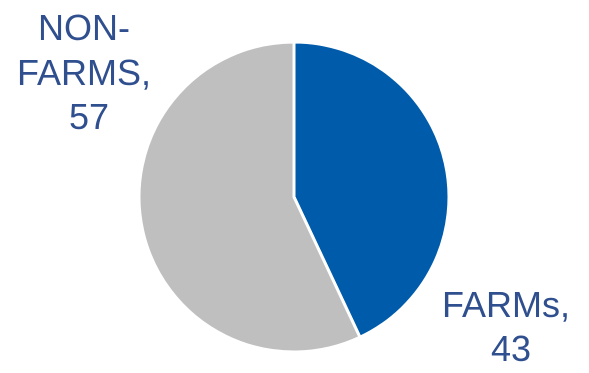 This screenshot has width=589, height=373. What do you see at coordinates (84, 27) in the screenshot?
I see `data-label-non-farms-line-1: NON-` at bounding box center [84, 27].